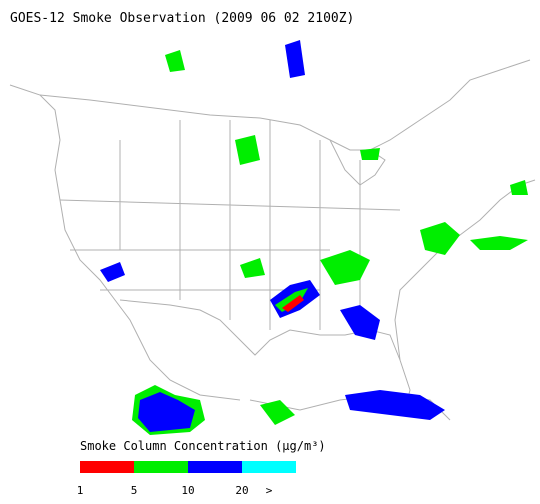  I want to click on tick-label: 5, so click(134, 490).